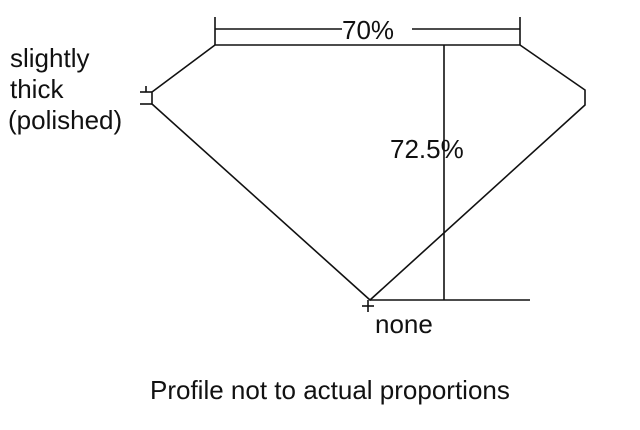 The height and width of the screenshot is (430, 640). Describe the element at coordinates (404, 324) in the screenshot. I see `culet-label: none` at that location.